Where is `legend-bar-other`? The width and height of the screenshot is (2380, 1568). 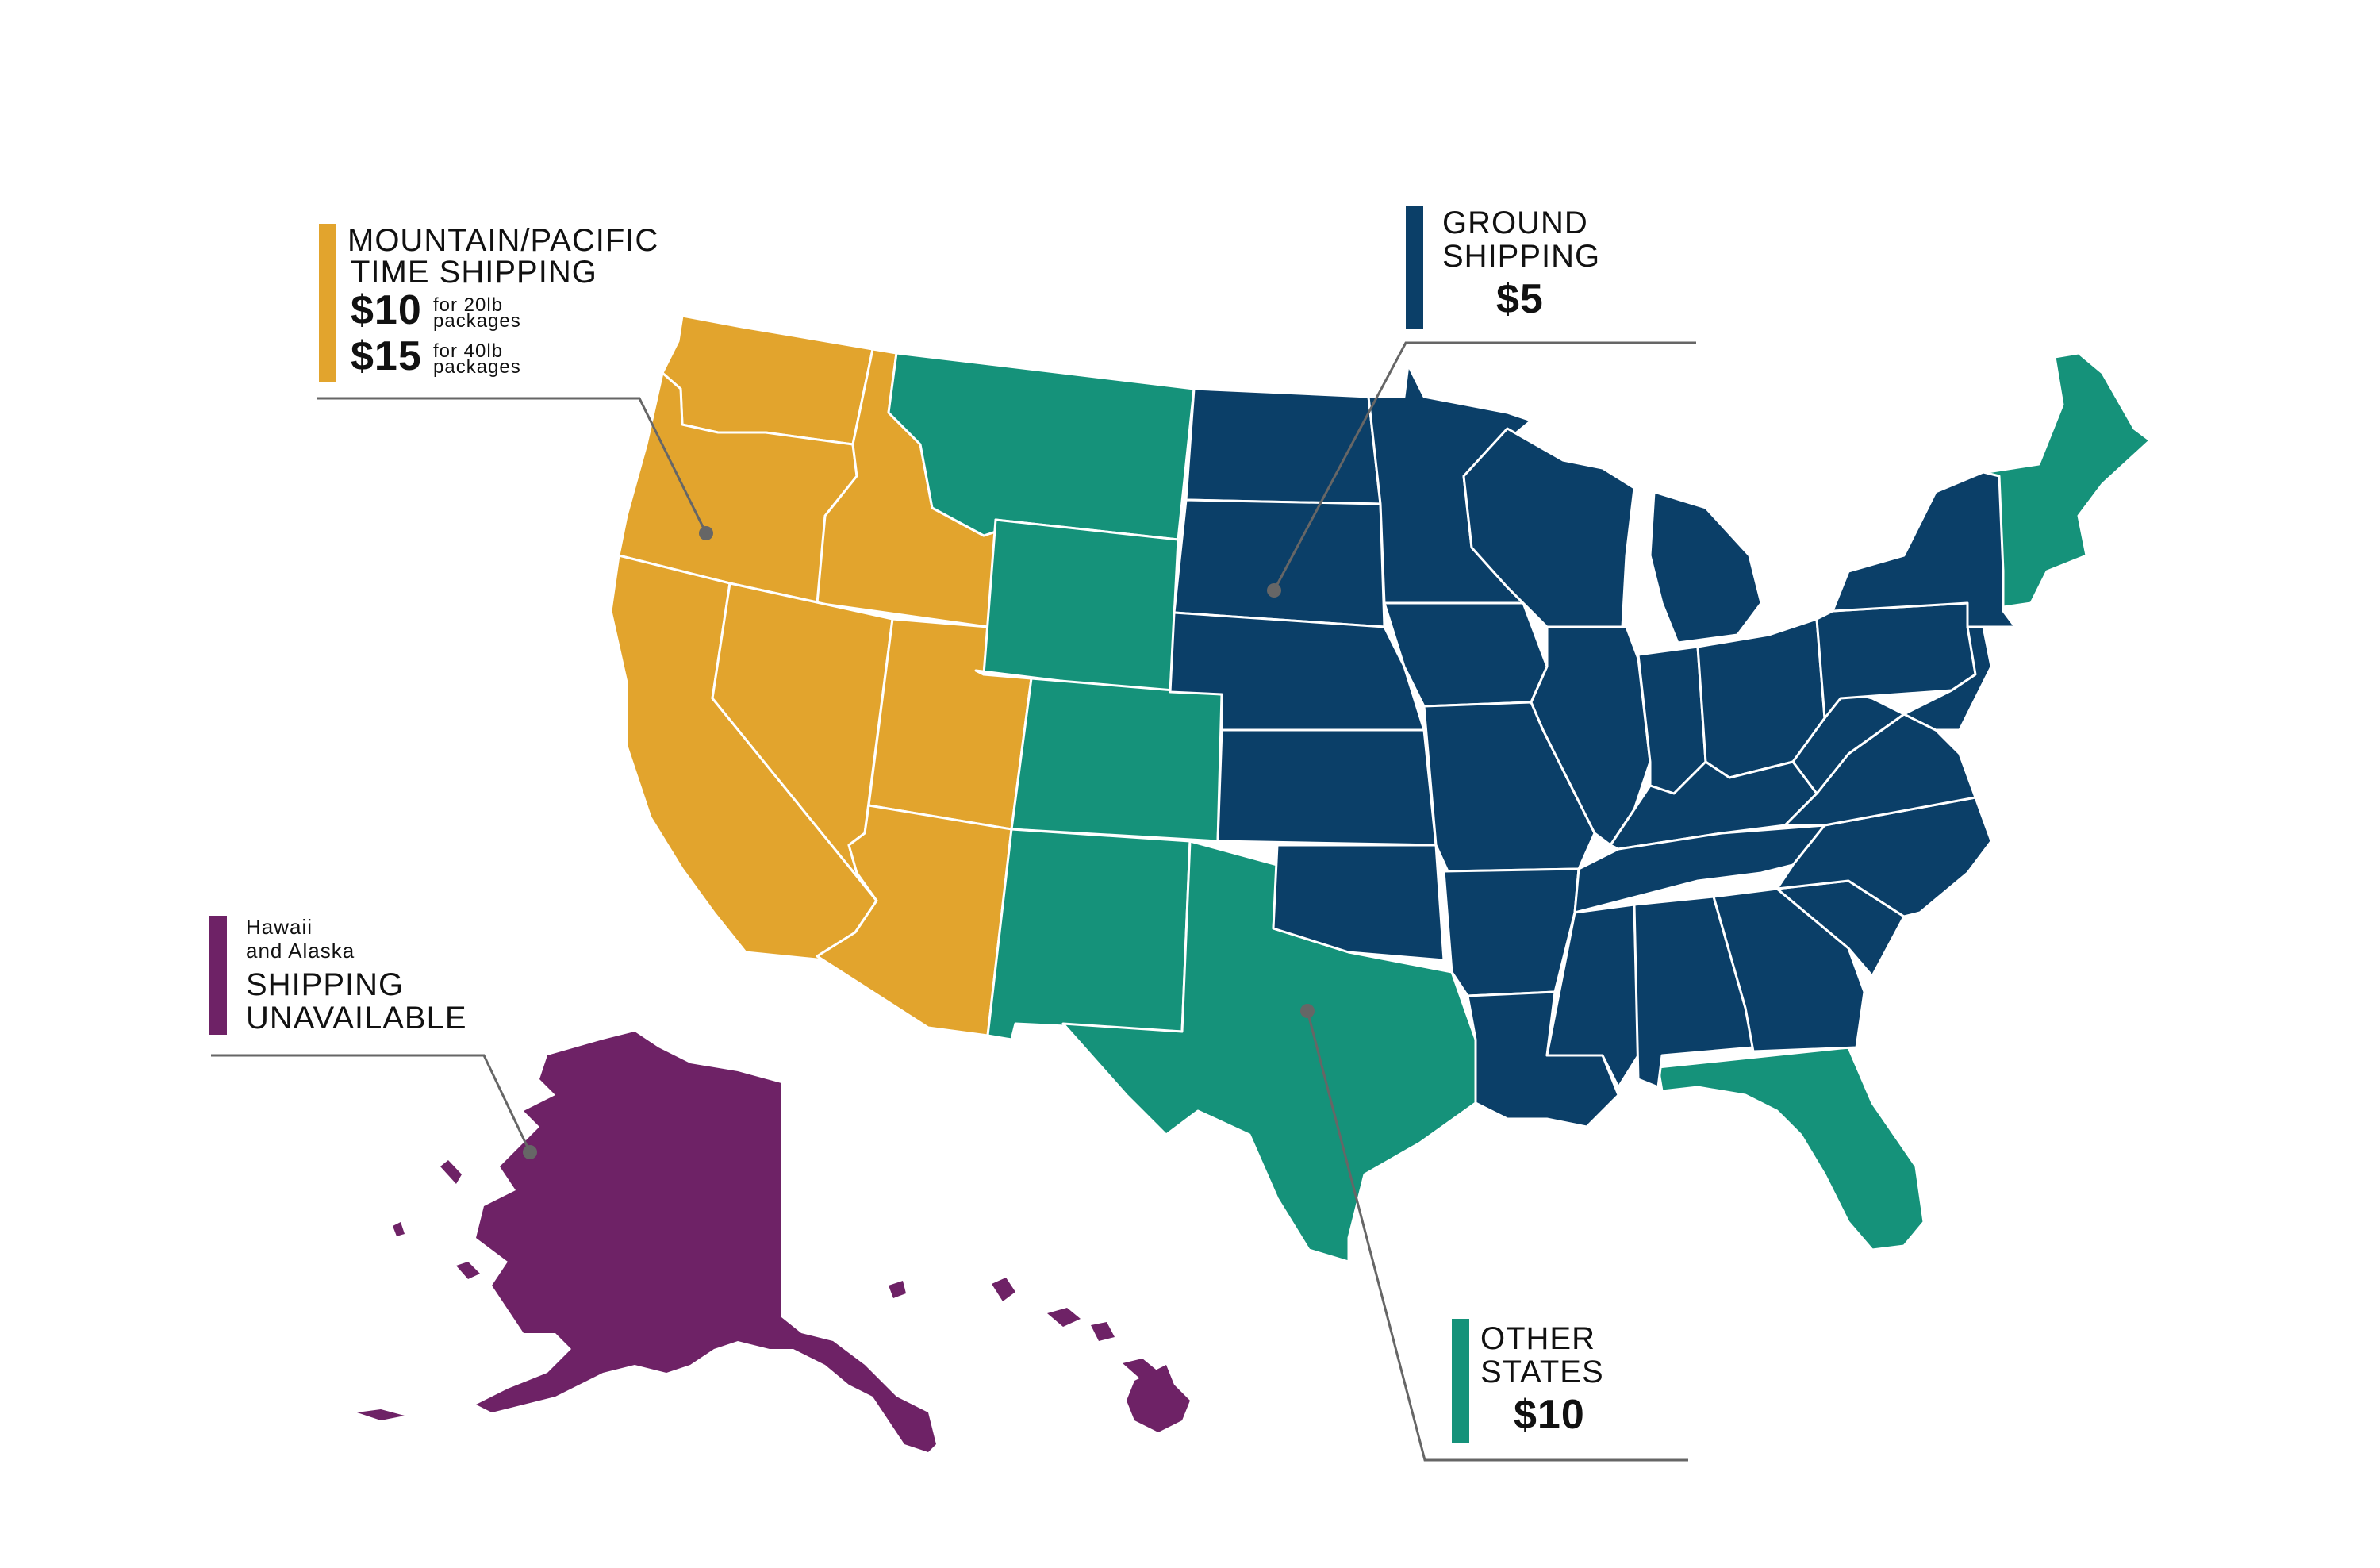
legend-bar-other is located at coordinates (1460, 1381).